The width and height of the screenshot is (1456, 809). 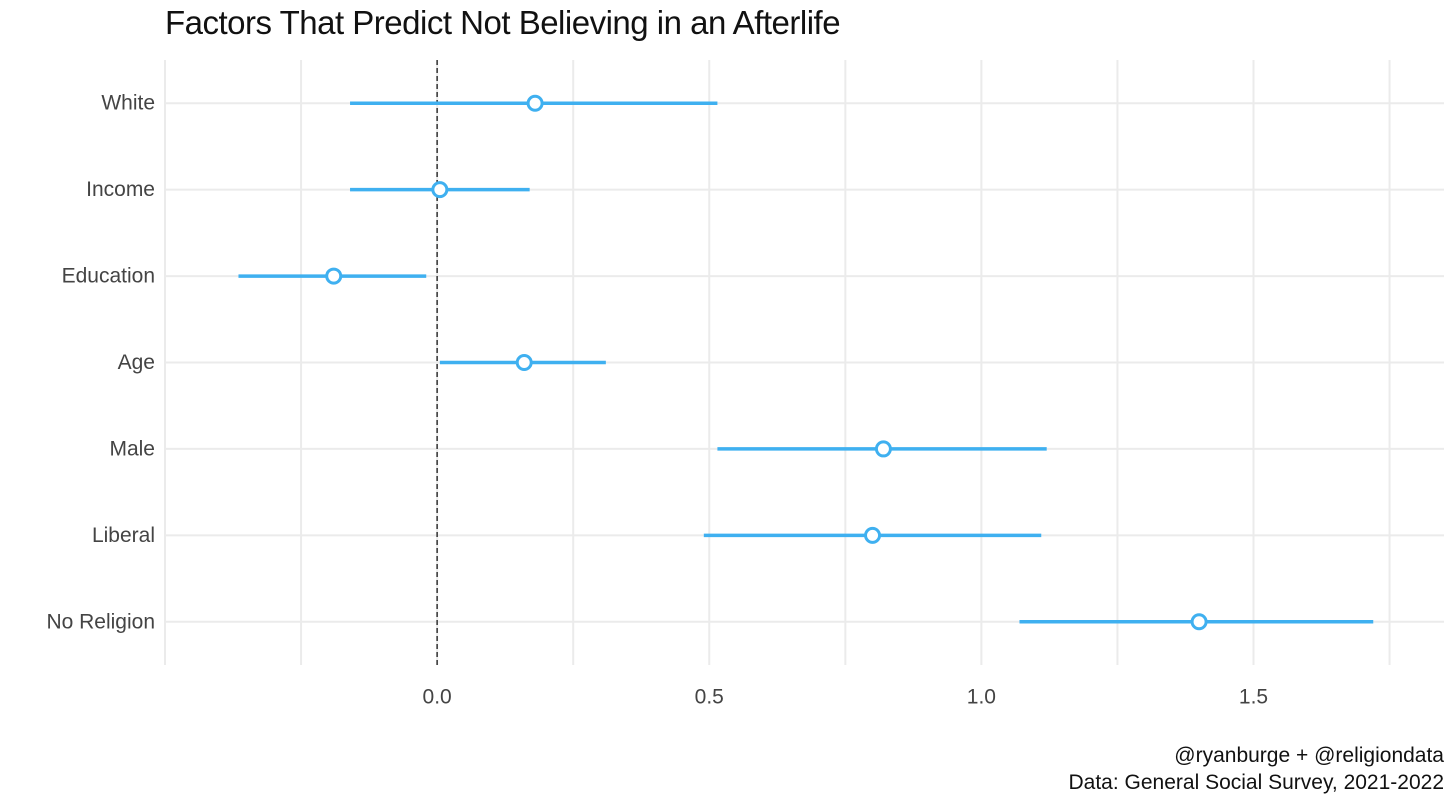 What do you see at coordinates (132, 448) in the screenshot?
I see `y-tick-label: Male` at bounding box center [132, 448].